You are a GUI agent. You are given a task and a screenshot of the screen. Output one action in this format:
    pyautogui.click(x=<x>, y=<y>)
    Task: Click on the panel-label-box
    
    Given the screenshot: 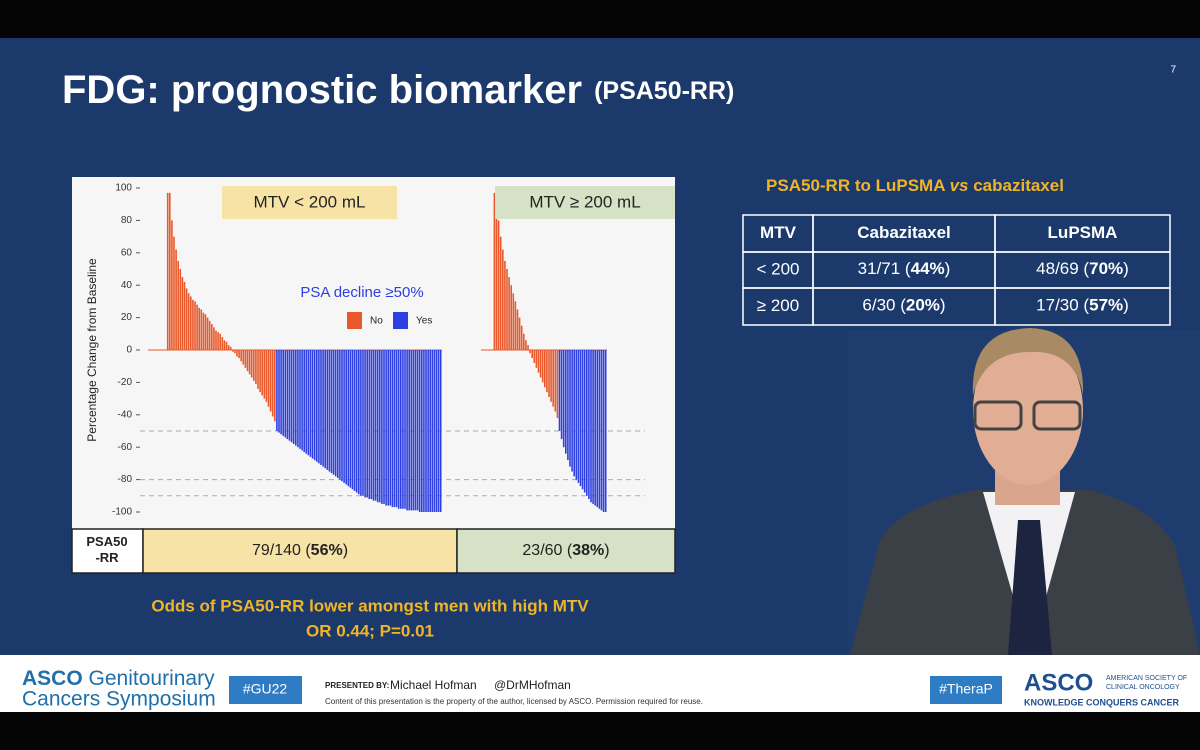 What is the action you would take?
    pyautogui.click(x=585, y=202)
    